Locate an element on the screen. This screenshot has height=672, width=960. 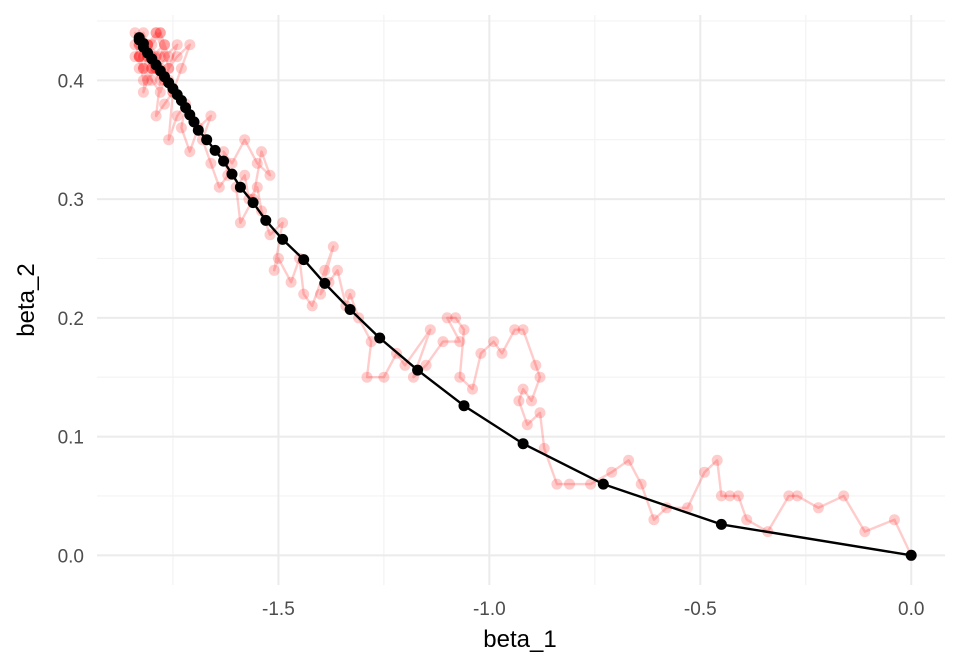
y-tick-label: 0.2 is located at coordinates (71, 319).